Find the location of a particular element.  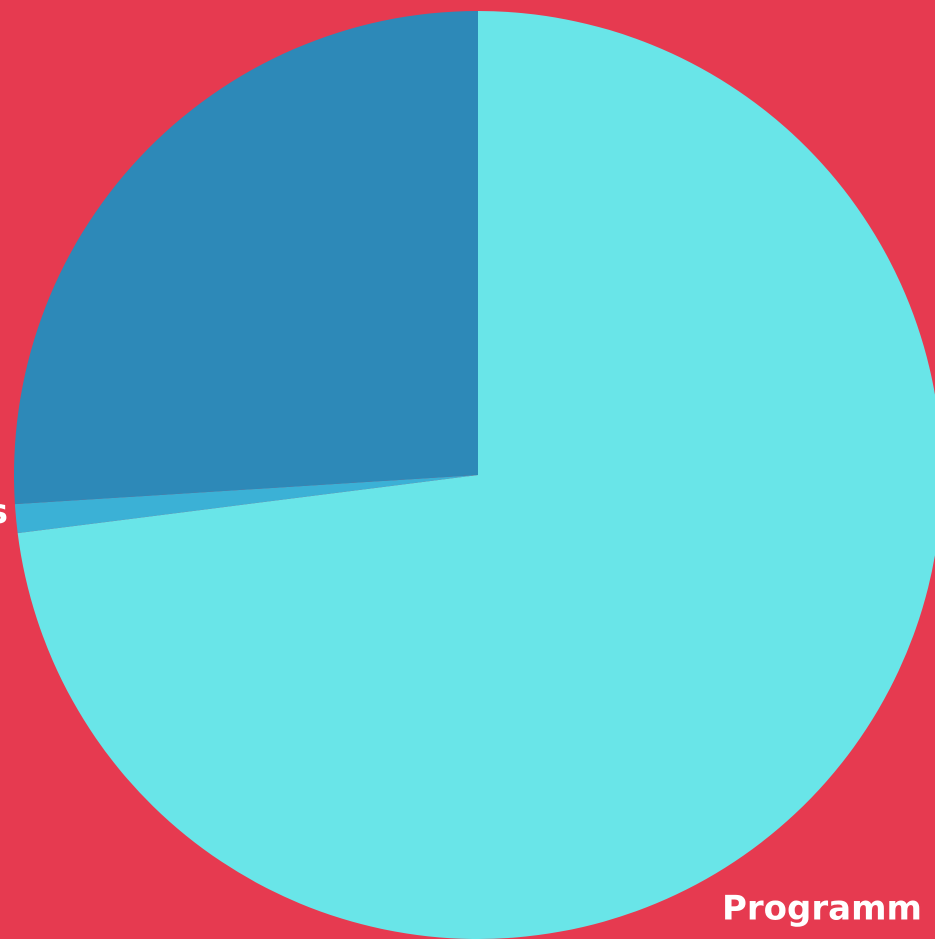

slice-label: s is located at coordinates (4, 512).